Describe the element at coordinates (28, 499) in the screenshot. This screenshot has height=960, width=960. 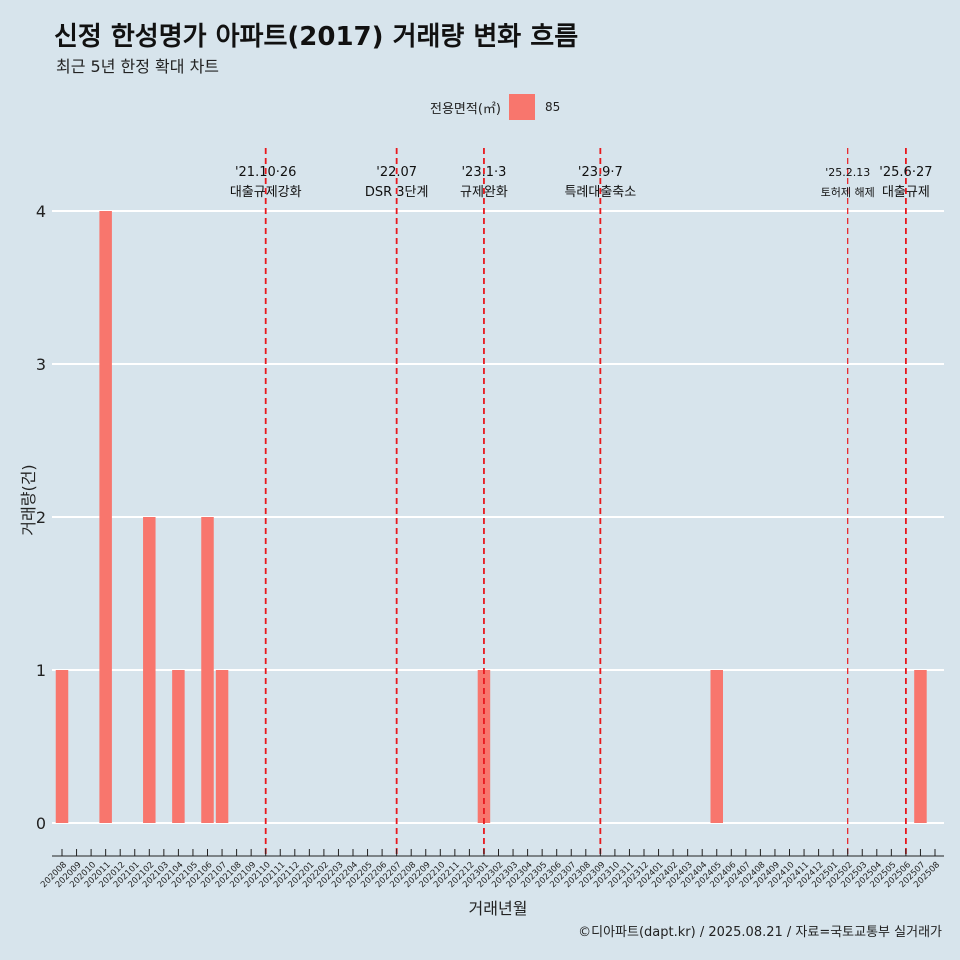
I see `y-axis-title: 거래량(건)` at that location.